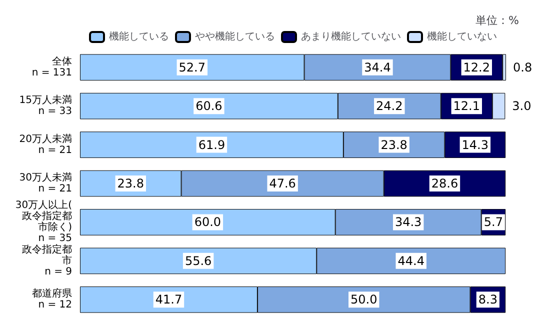 The height and width of the screenshot is (333, 540). What do you see at coordinates (377, 67) in the screenshot?
I see `data-label: 34.4` at bounding box center [377, 67].